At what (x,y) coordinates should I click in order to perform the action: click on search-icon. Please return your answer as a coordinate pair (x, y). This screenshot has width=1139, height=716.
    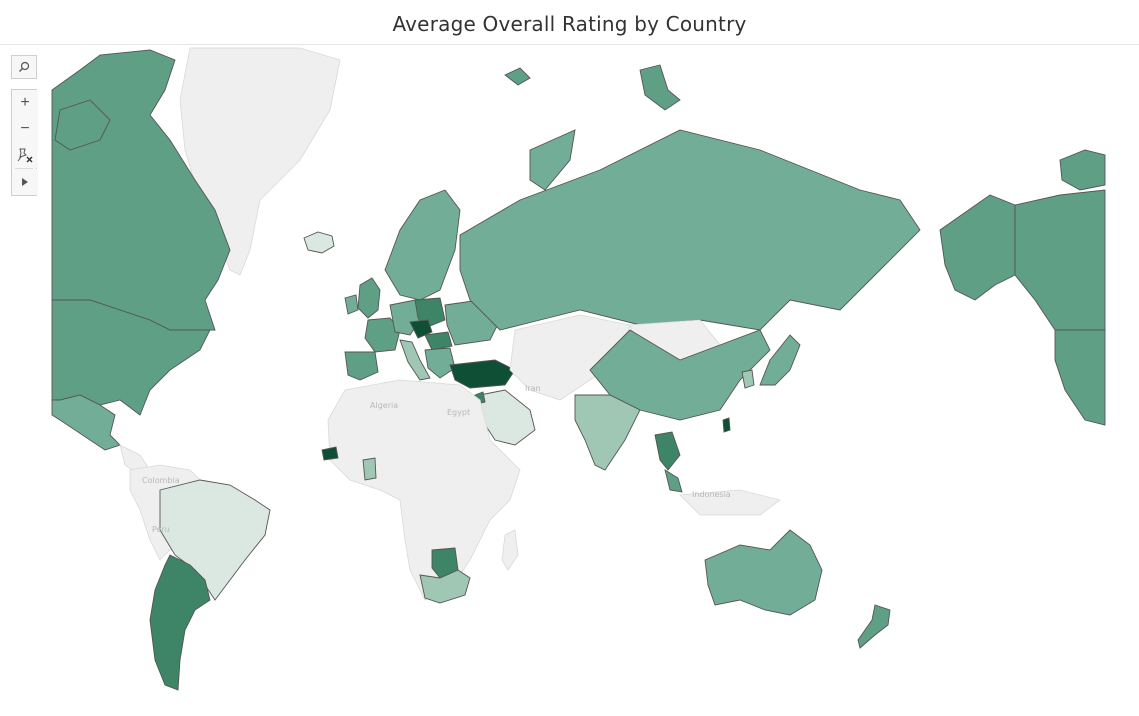
    Looking at the image, I should click on (24, 66).